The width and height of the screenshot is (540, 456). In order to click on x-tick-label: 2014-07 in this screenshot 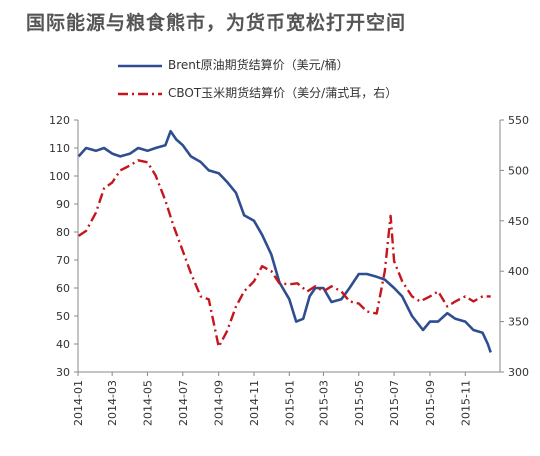, I will do `click(183, 403)`.